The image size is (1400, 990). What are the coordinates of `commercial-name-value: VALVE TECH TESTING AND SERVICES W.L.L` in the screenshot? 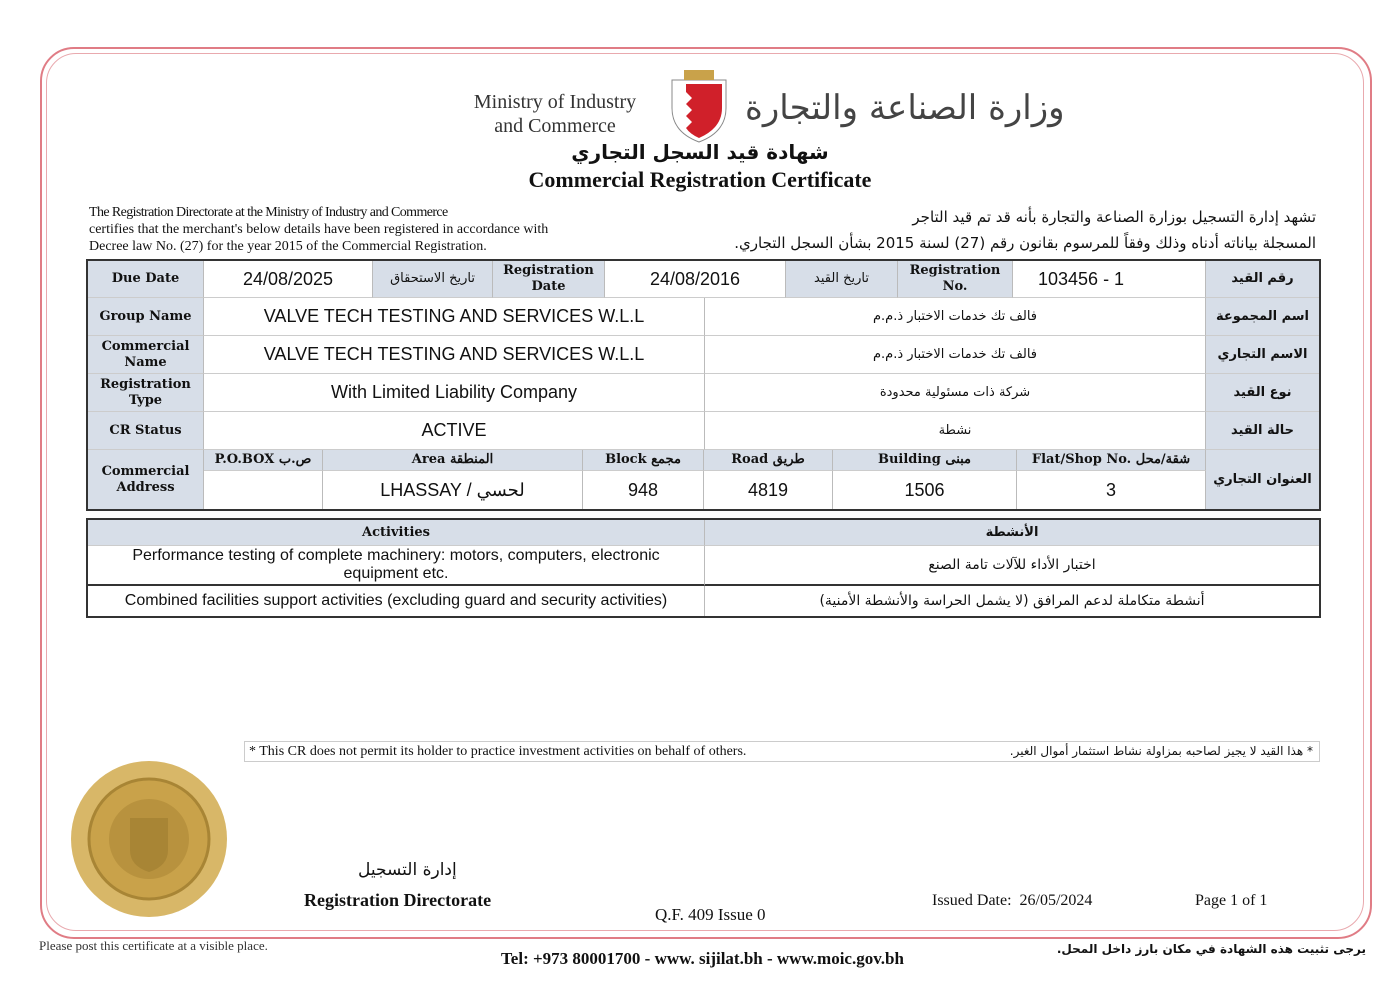 It's located at (454, 355).